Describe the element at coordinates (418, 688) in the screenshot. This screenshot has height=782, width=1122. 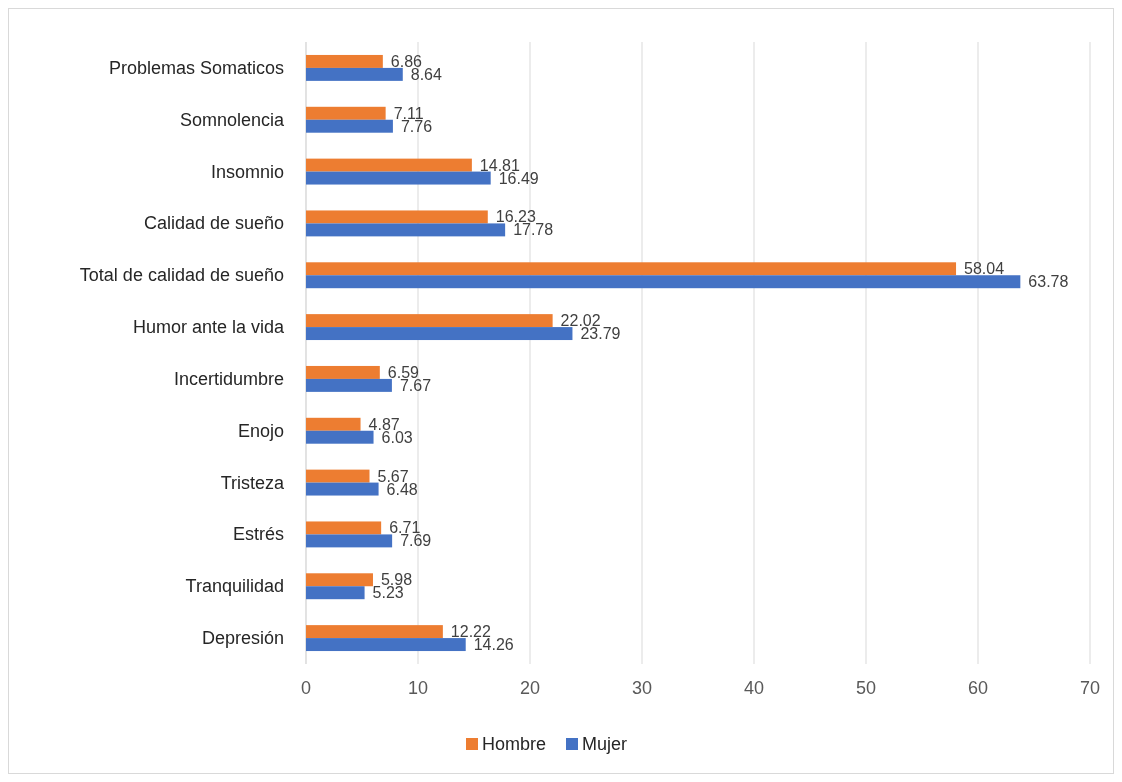
I see `x-tick-label: 10` at that location.